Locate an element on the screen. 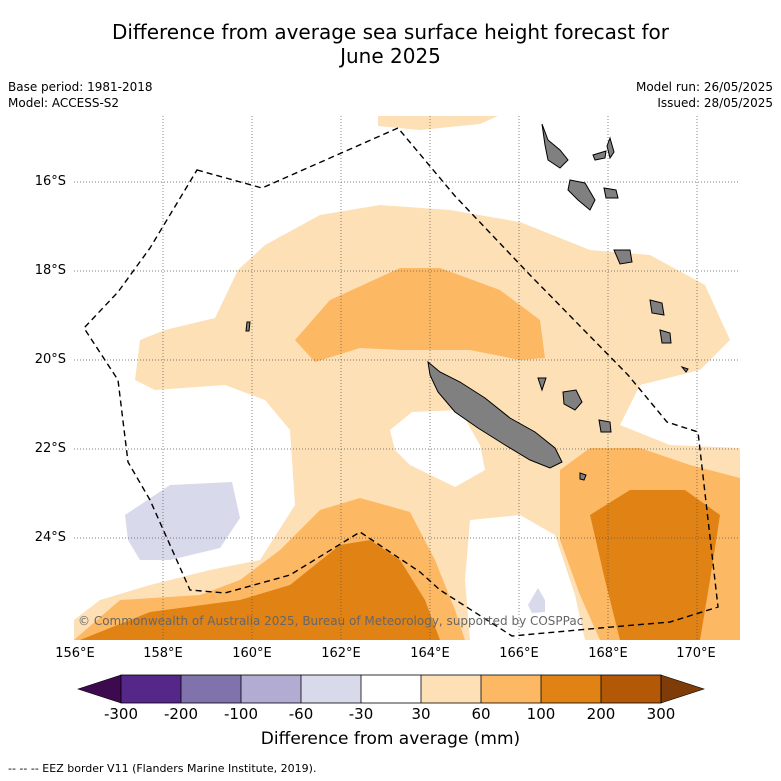  meta-right: Model run: 26/05/2025 Issued: 28/05/2025 is located at coordinates (704, 95).